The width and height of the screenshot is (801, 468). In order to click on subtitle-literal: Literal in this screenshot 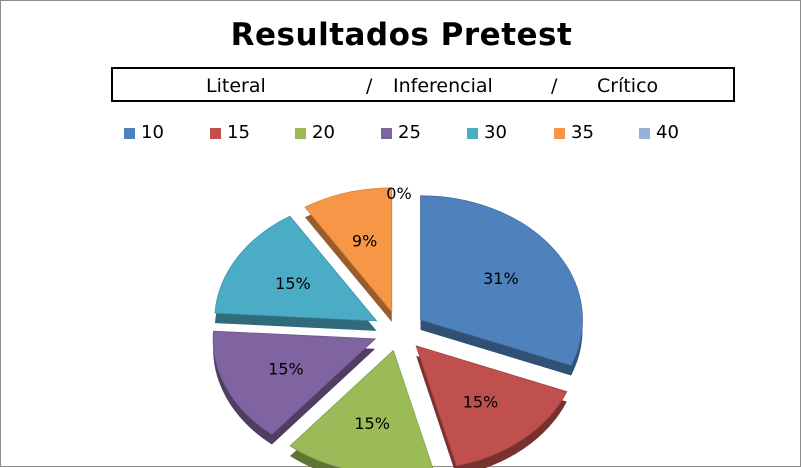, I will do `click(236, 86)`.